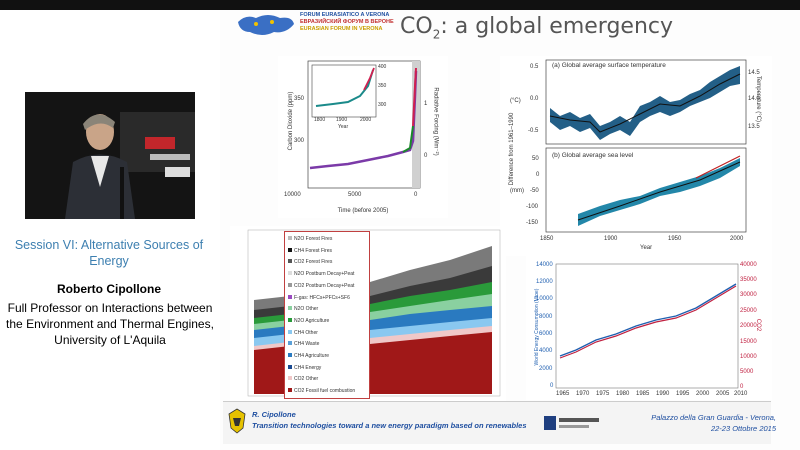 The width and height of the screenshot is (800, 450). Describe the element at coordinates (532, 223) in the screenshot. I see `temp-b-ytick: -150` at that location.